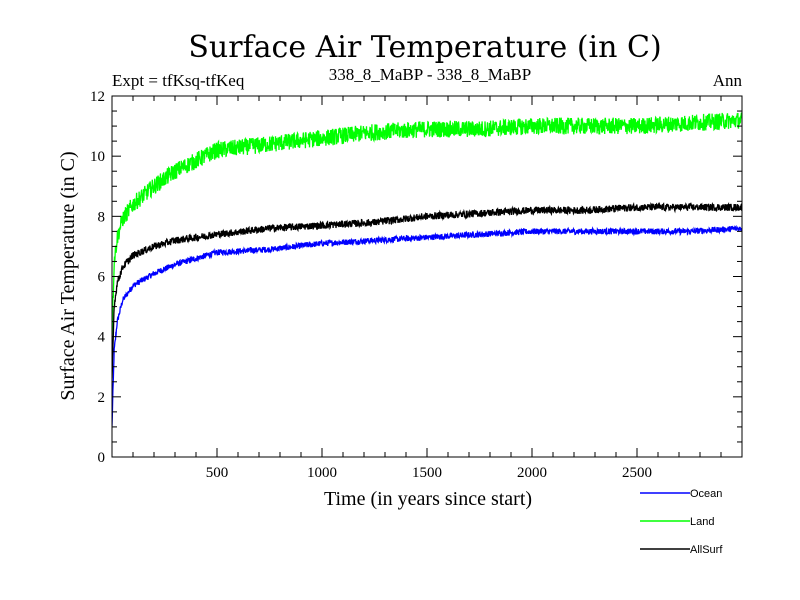 The width and height of the screenshot is (800, 600). What do you see at coordinates (430, 74) in the screenshot?
I see `run-label: 338_8_MaBP - 338_8_MaBP` at bounding box center [430, 74].